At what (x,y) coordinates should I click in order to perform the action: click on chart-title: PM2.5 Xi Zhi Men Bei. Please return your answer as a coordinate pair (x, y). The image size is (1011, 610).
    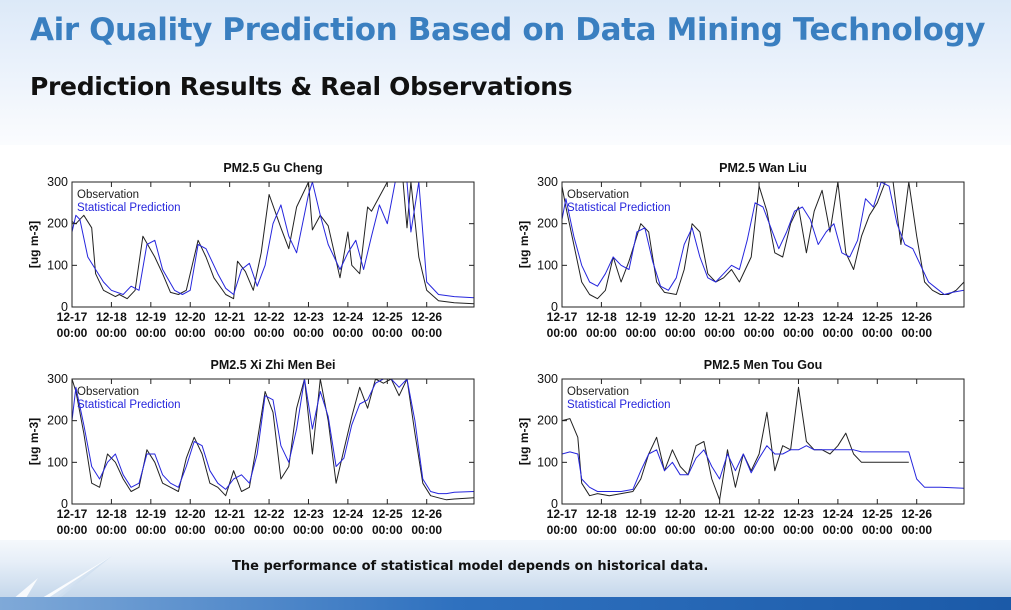
    Looking at the image, I should click on (272, 365).